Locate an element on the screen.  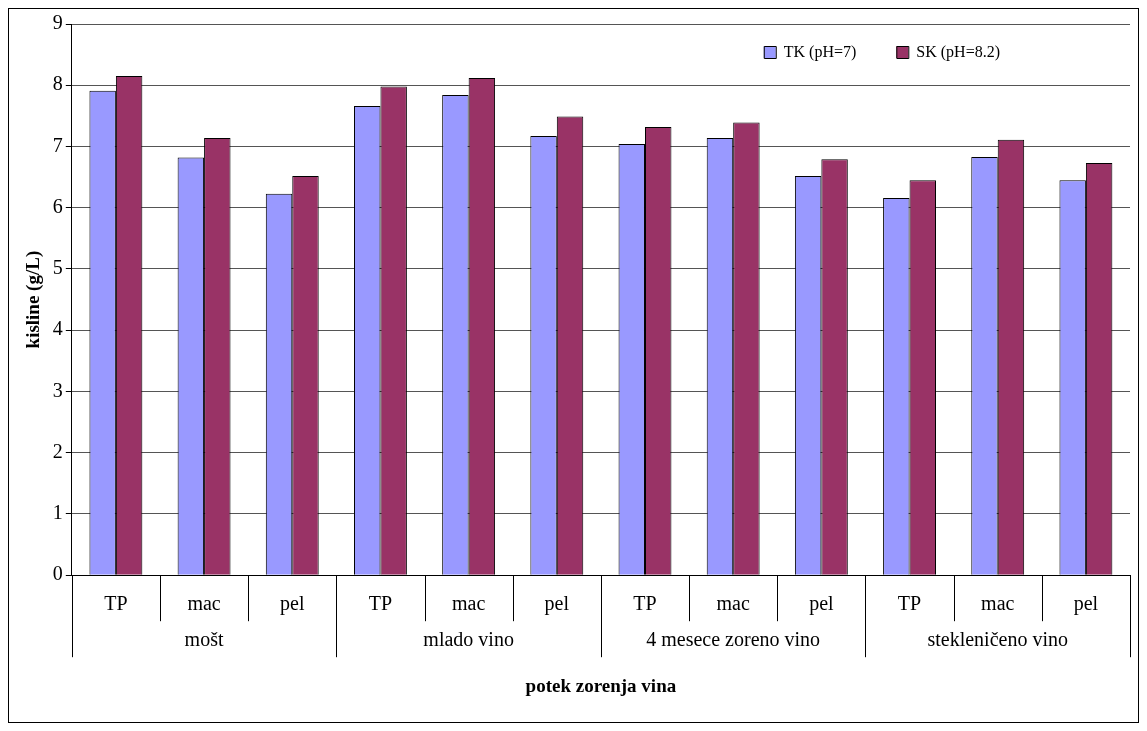
text: mlado vino is located at coordinates (468, 639).